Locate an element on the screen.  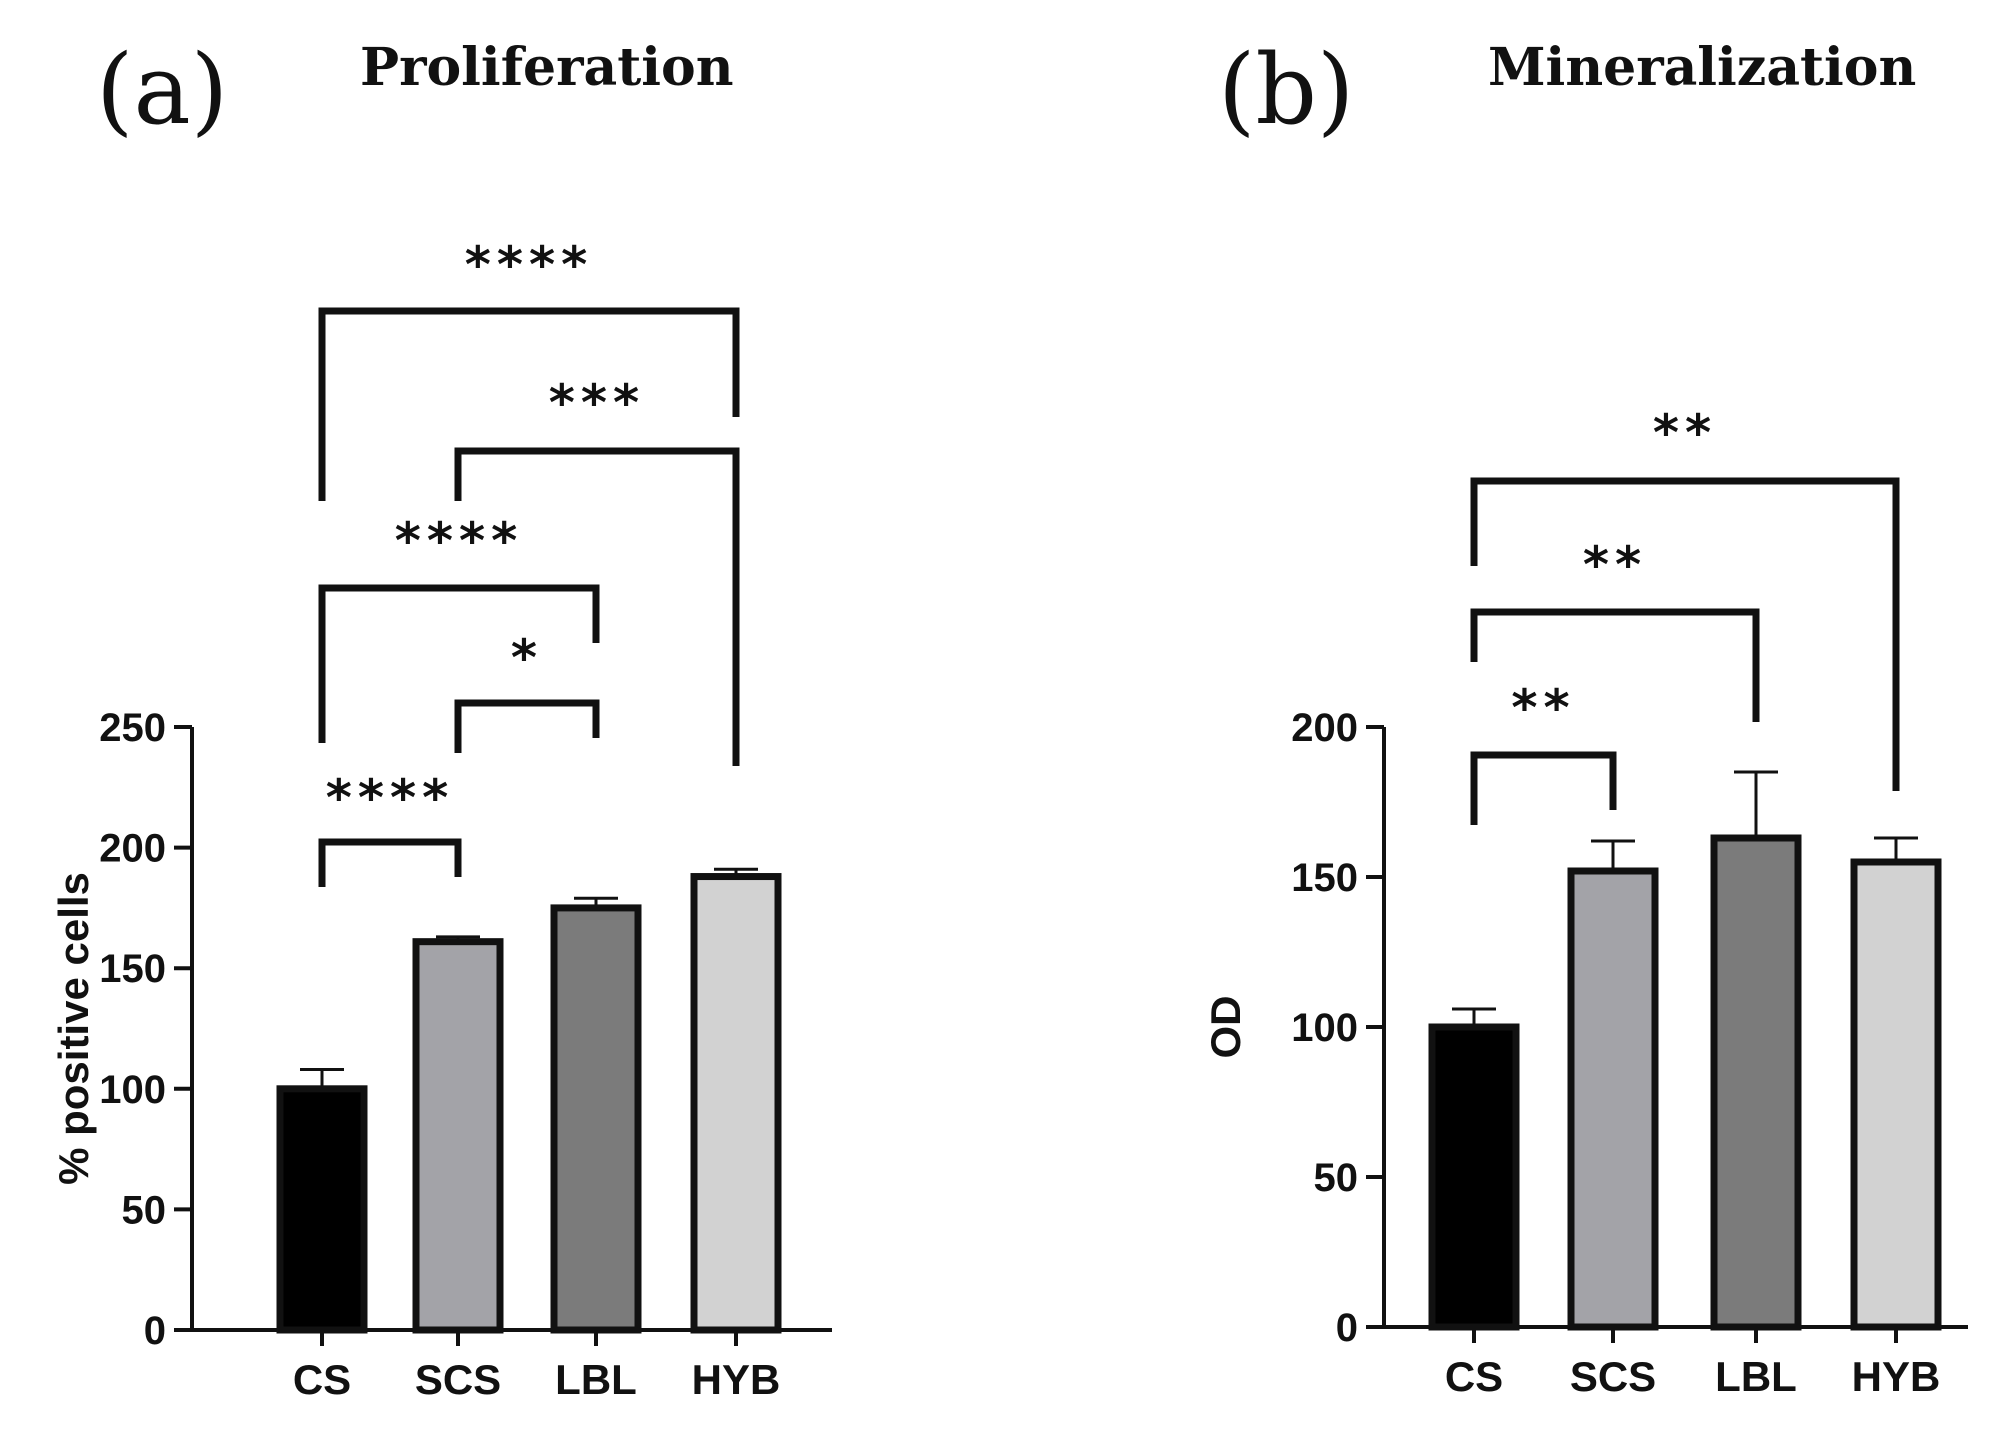
chart0-x-tick-label: HYB is located at coordinates (736, 1379).